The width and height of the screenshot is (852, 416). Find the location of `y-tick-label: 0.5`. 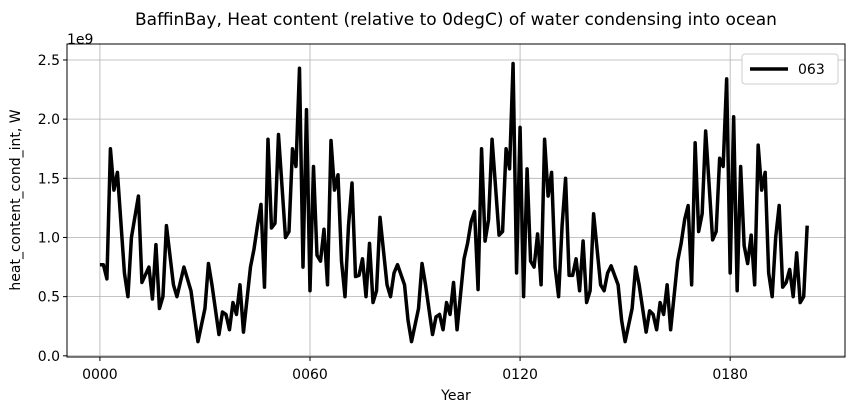

y-tick-label: 0.5 is located at coordinates (49, 298).